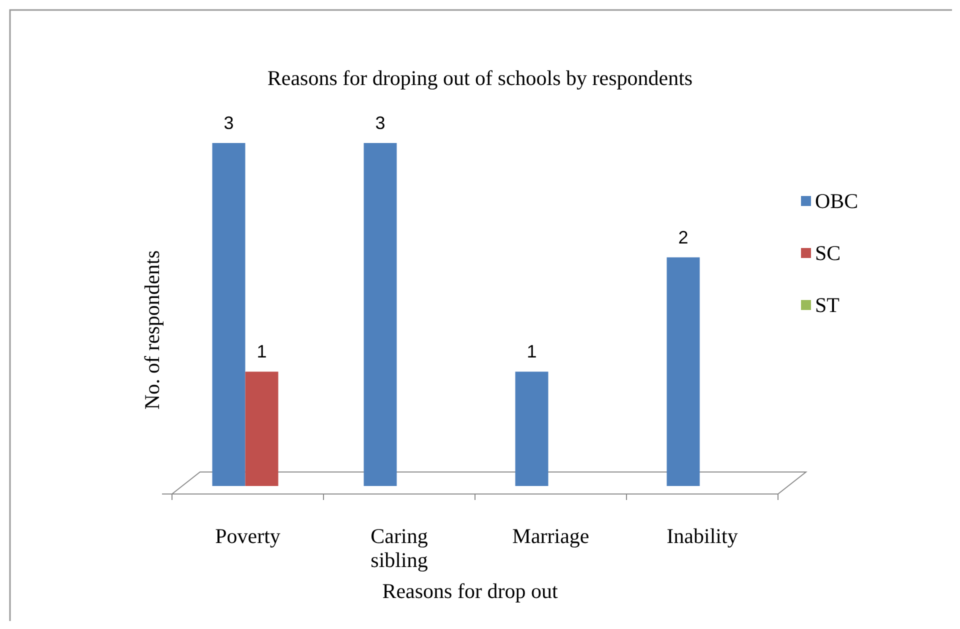  Describe the element at coordinates (836, 201) in the screenshot. I see `legend-label: OBC` at that location.